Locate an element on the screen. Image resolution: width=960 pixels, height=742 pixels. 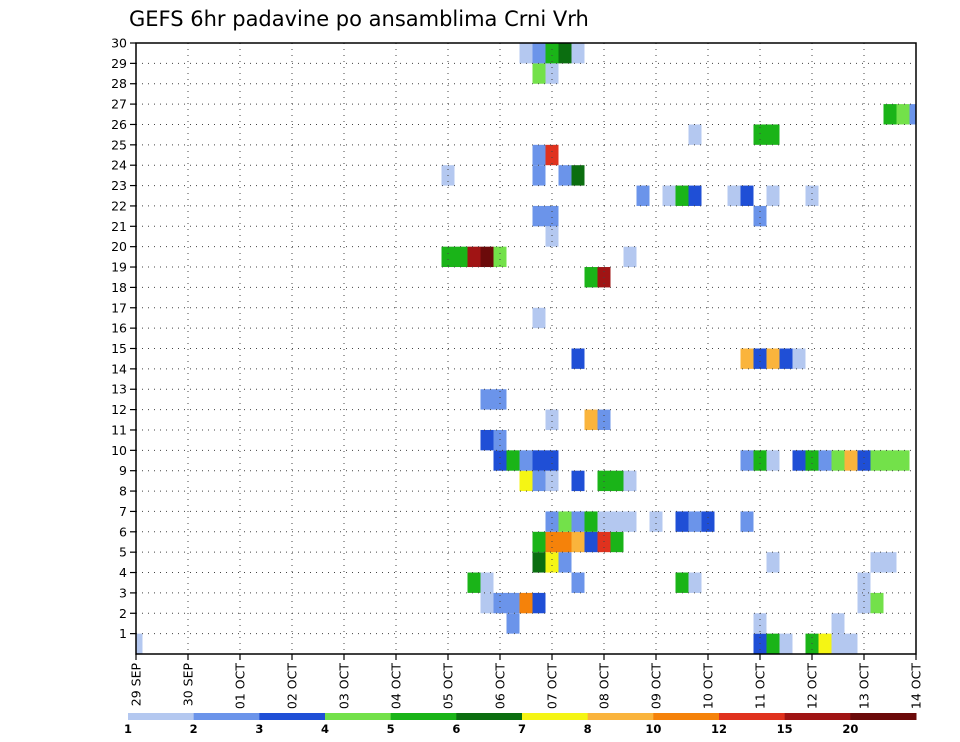
y-tick-label: 19 is located at coordinates (119, 267).